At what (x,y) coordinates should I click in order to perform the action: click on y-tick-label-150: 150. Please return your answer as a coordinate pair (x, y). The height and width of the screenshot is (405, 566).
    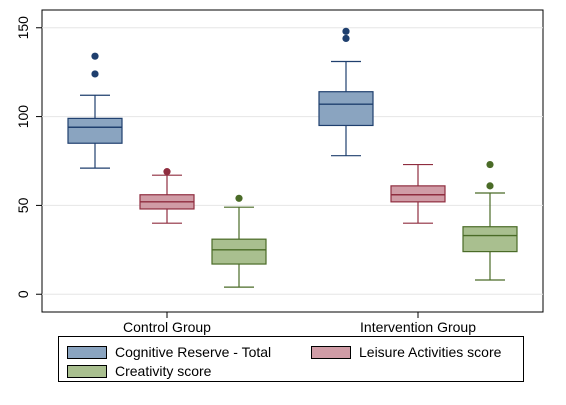
    Looking at the image, I should click on (23, 28).